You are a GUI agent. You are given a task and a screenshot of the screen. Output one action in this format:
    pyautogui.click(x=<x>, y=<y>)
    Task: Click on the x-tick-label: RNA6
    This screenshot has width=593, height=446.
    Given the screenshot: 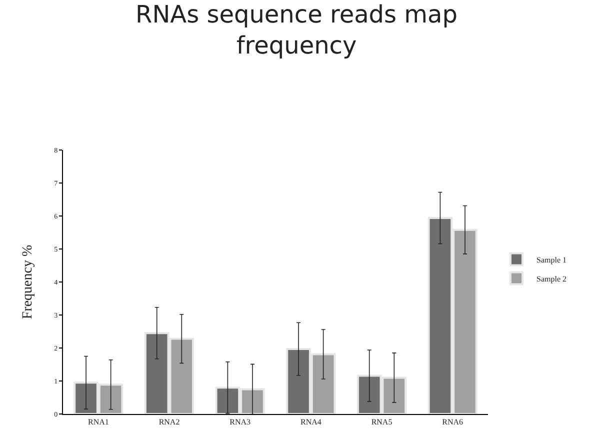 What is the action you would take?
    pyautogui.click(x=453, y=422)
    